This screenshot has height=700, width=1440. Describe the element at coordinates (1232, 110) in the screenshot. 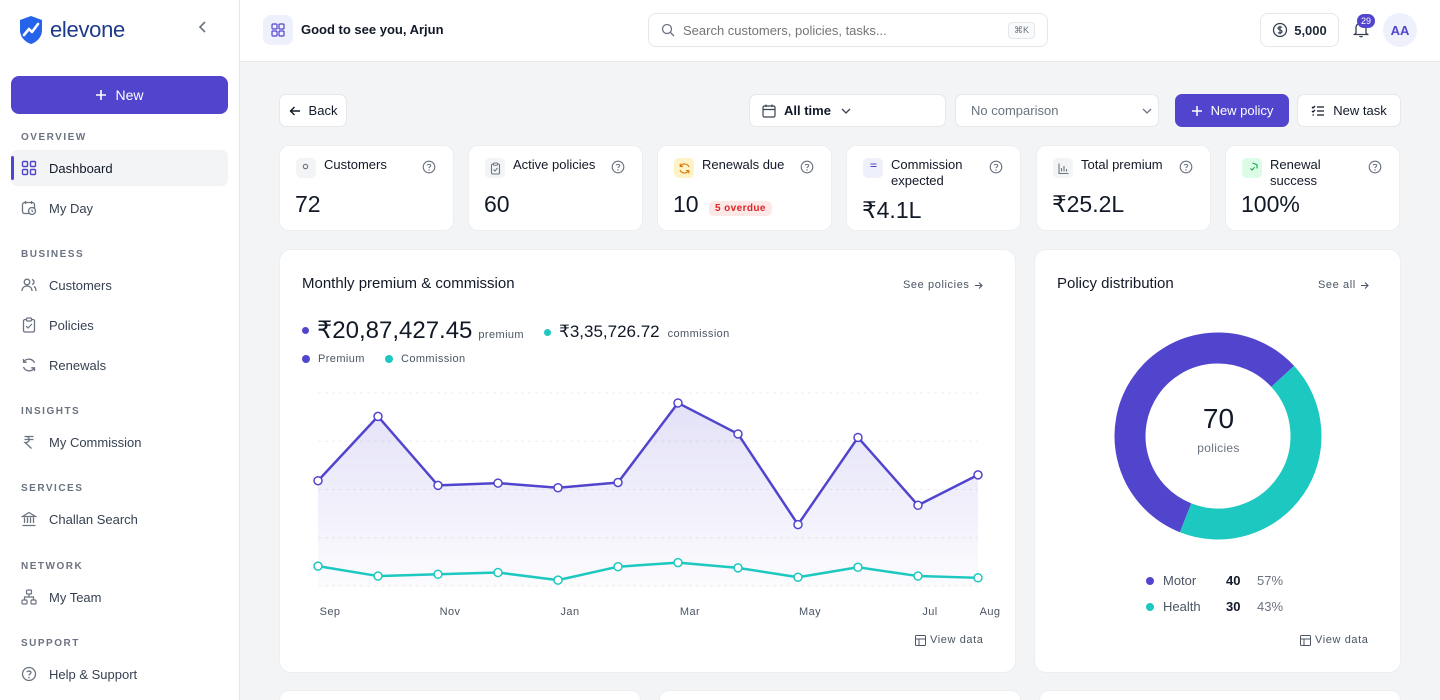

I see `new-policy-button: New policy` at that location.